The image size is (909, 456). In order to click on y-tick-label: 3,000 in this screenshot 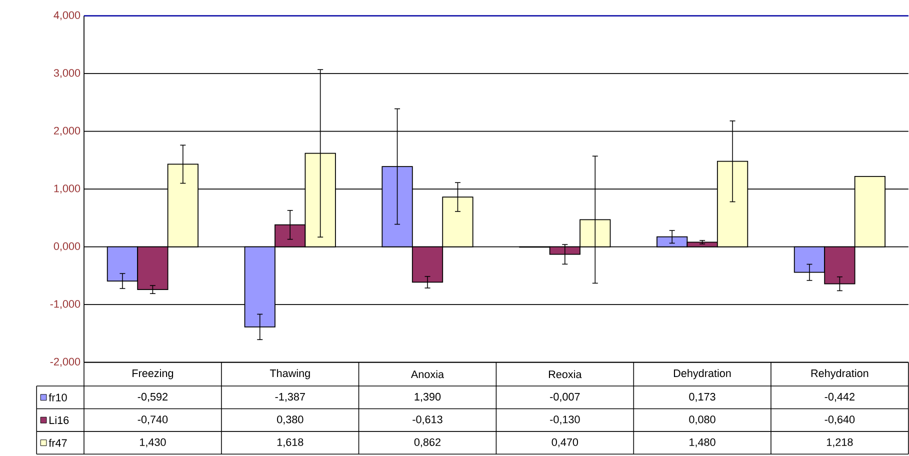, I will do `click(67, 73)`.